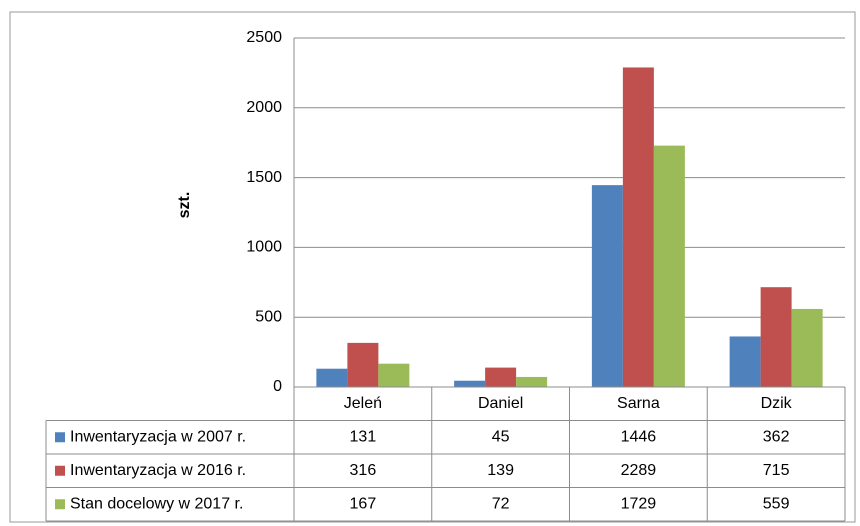 The image size is (860, 526). Describe the element at coordinates (639, 503) in the screenshot. I see `table-cell: 1729` at that location.